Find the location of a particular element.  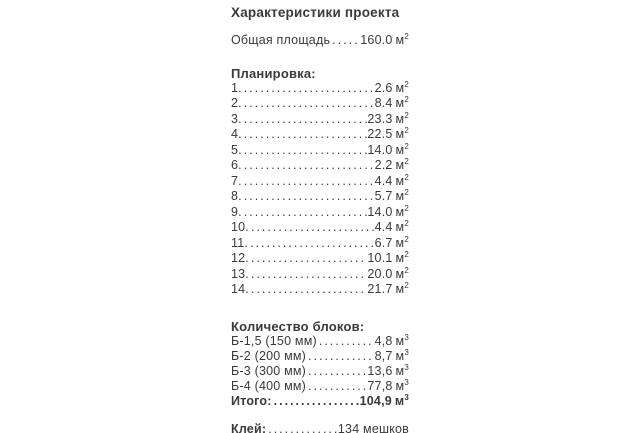

planning-list: 1. 2.6м2 2. 8.4м2 3. 23.3м2 4. is located at coordinates (320, 188).